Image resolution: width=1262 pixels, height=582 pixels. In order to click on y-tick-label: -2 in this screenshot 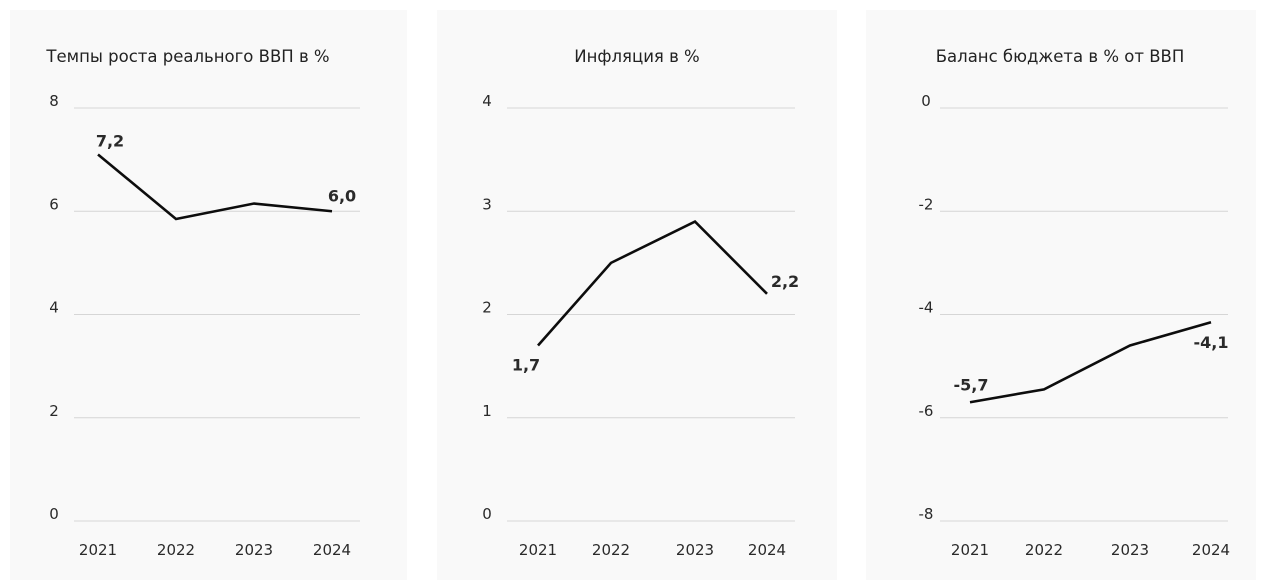, I will do `click(926, 204)`.